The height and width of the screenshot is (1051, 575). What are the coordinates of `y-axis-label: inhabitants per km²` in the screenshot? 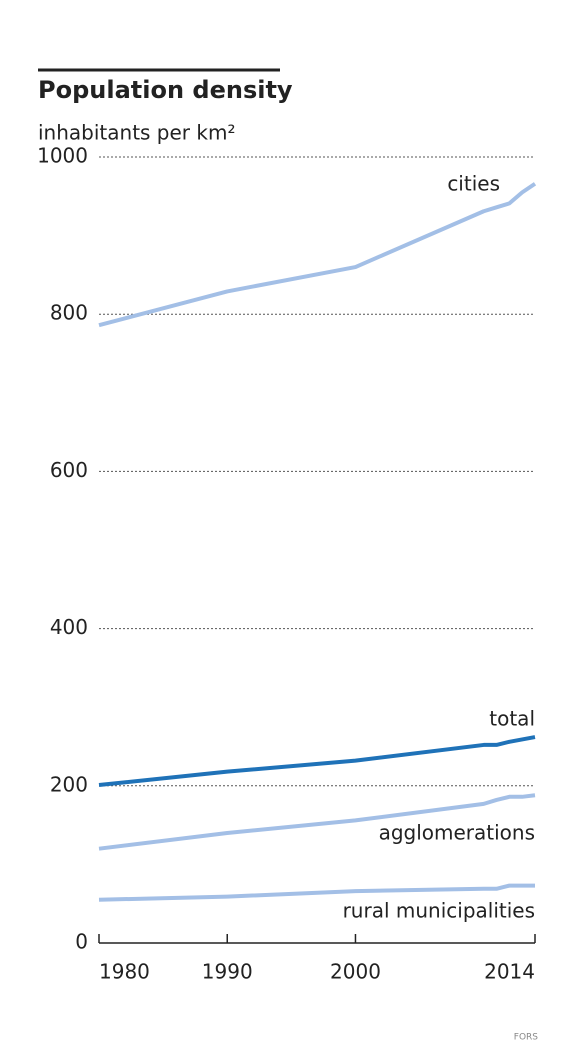 It's located at (136, 133).